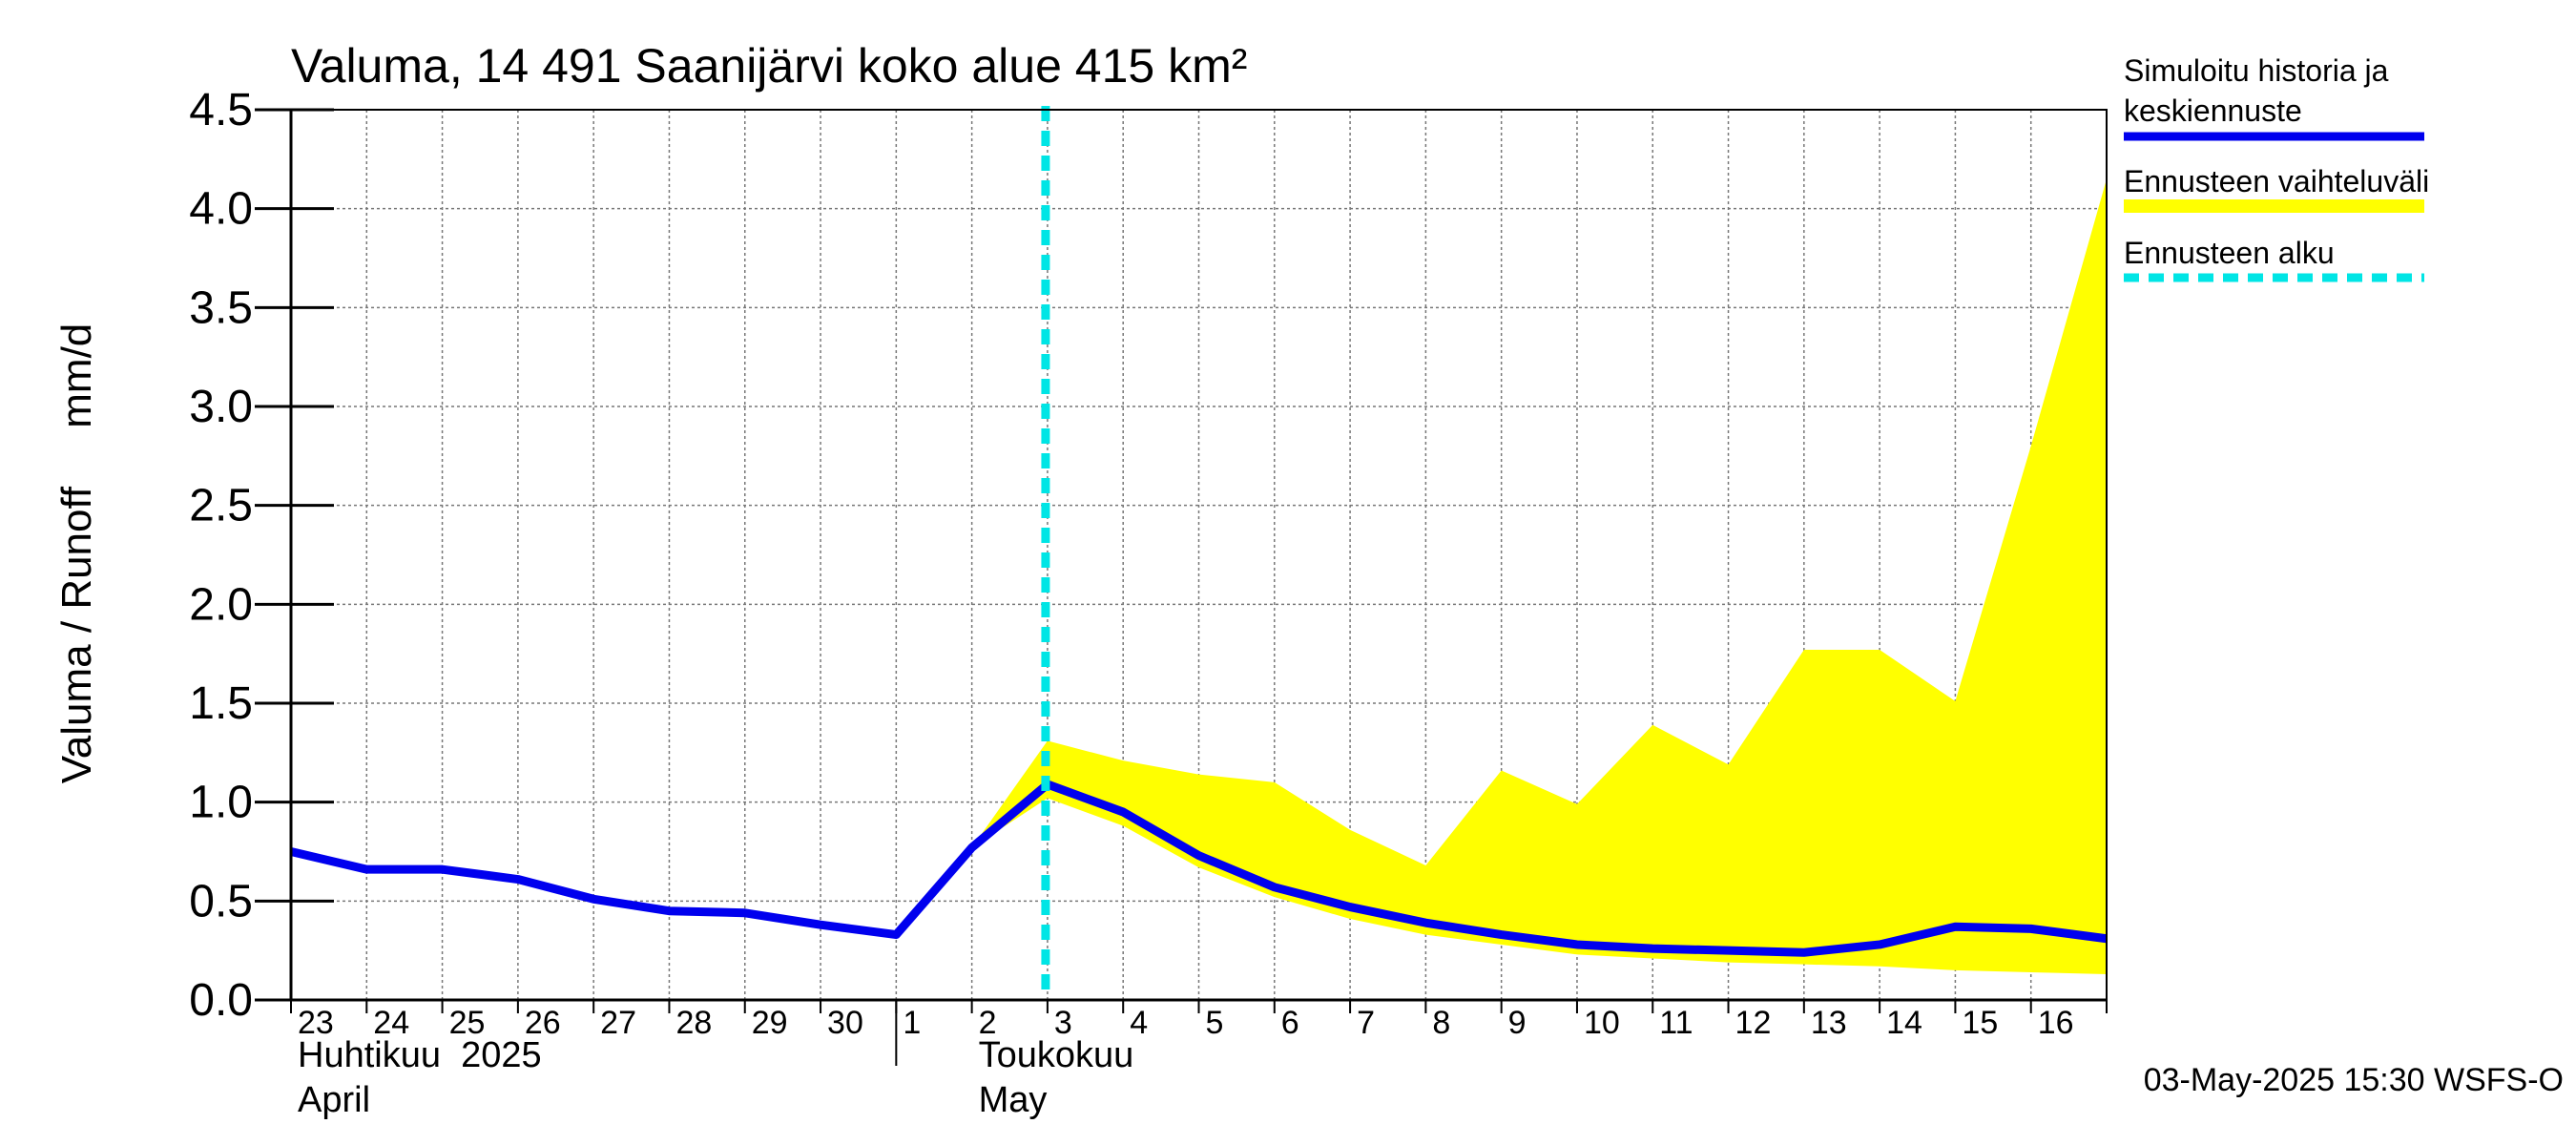 Image resolution: width=2576 pixels, height=1145 pixels. Describe the element at coordinates (1602, 1023) in the screenshot. I see `x-tick-label: 10` at that location.